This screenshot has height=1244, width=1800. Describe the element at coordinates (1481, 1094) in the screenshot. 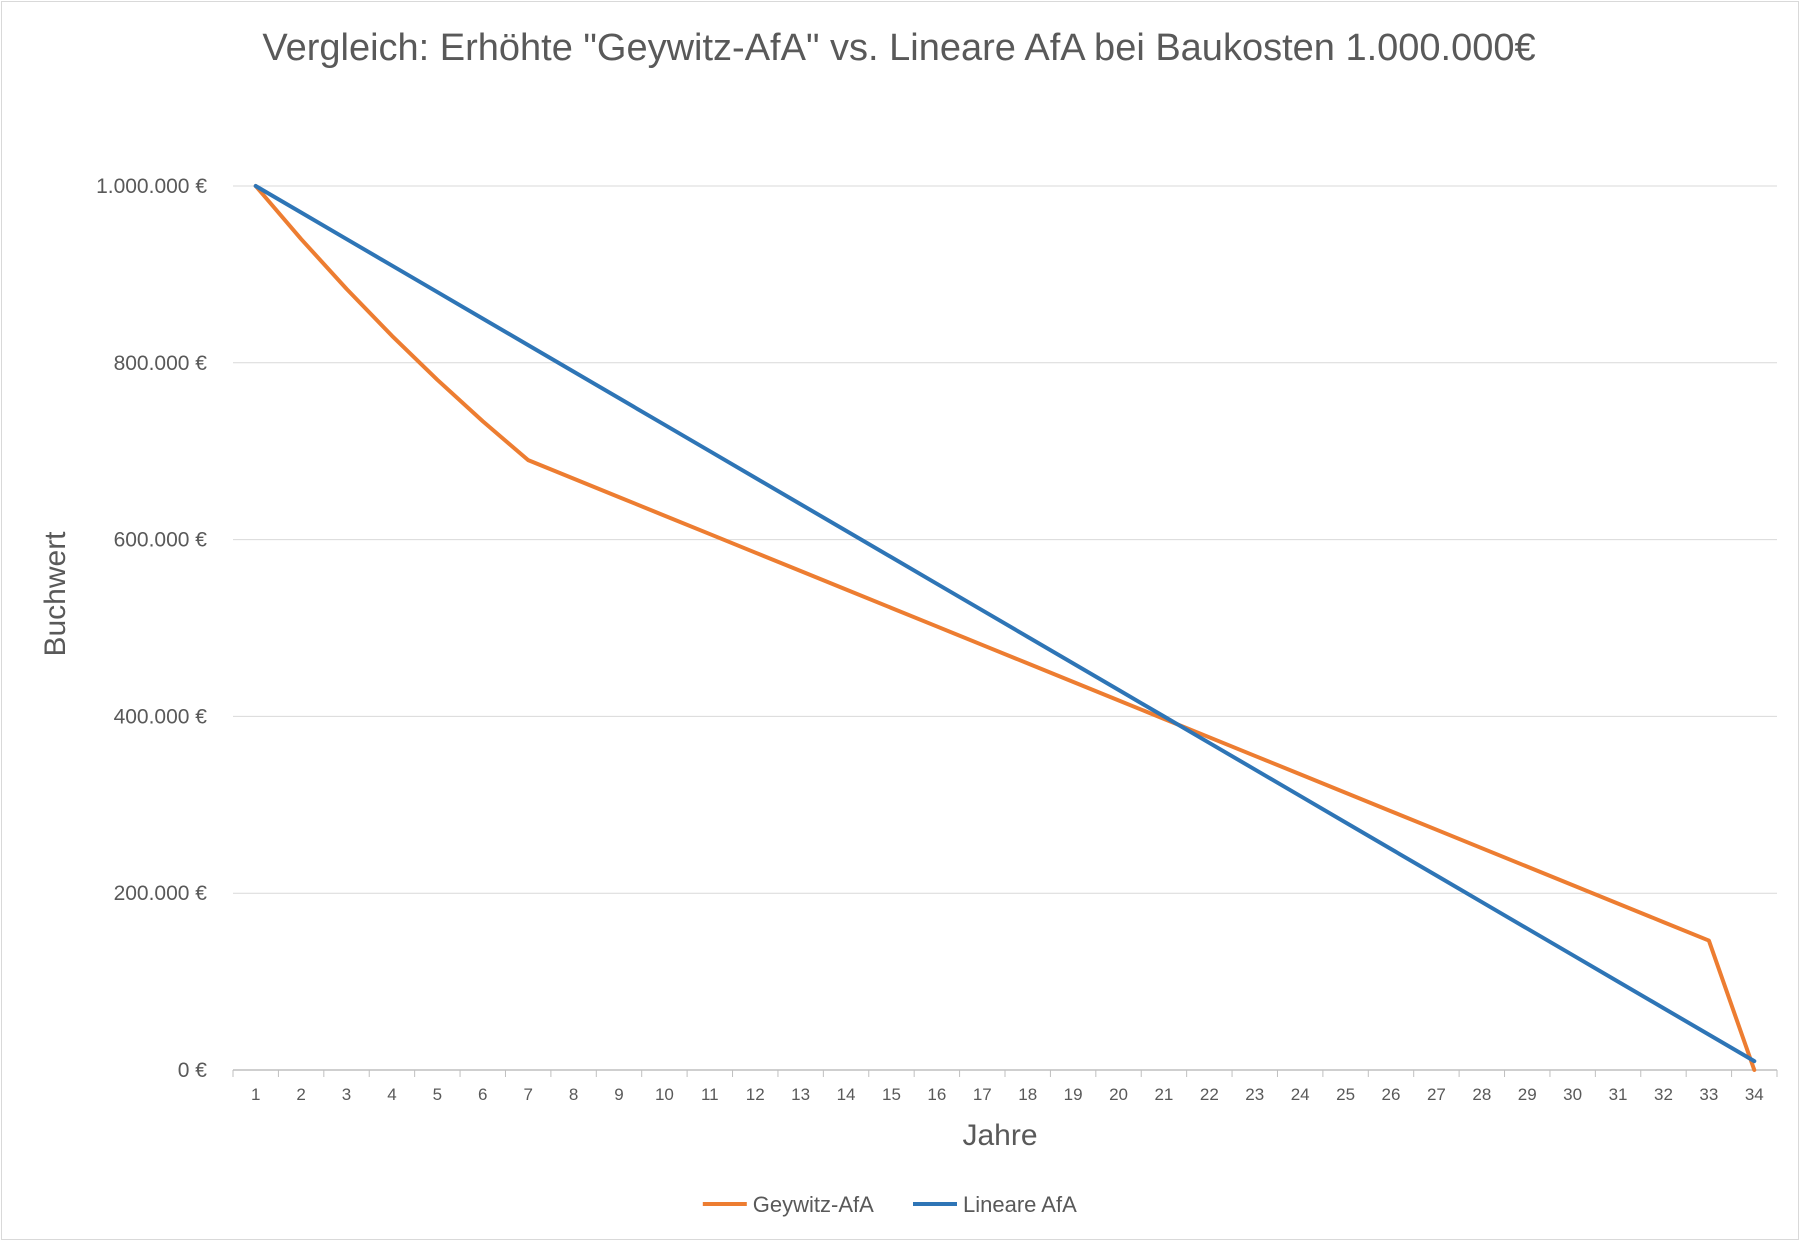

I see `x-tick-label: 28` at that location.